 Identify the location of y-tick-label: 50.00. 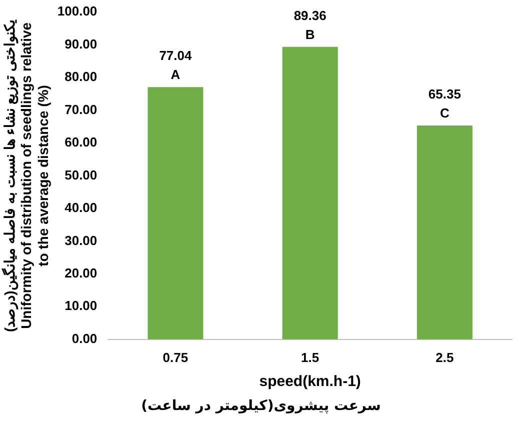
(81, 174).